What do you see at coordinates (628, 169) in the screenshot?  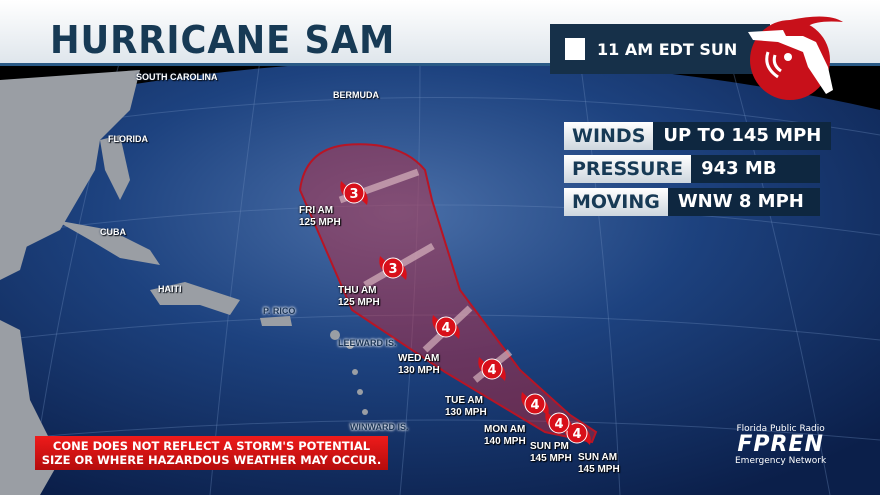 I see `stat-label: PRESSURE` at bounding box center [628, 169].